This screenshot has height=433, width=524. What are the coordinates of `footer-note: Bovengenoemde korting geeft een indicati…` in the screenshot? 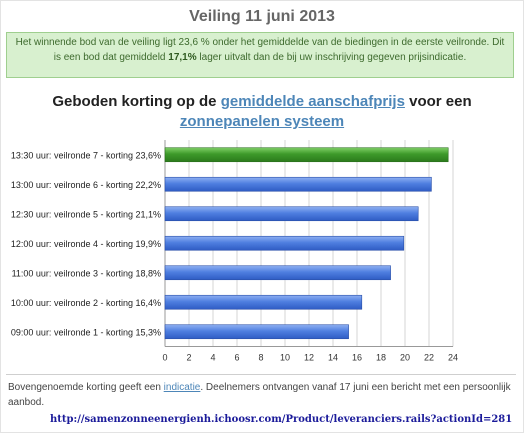 It's located at (260, 395).